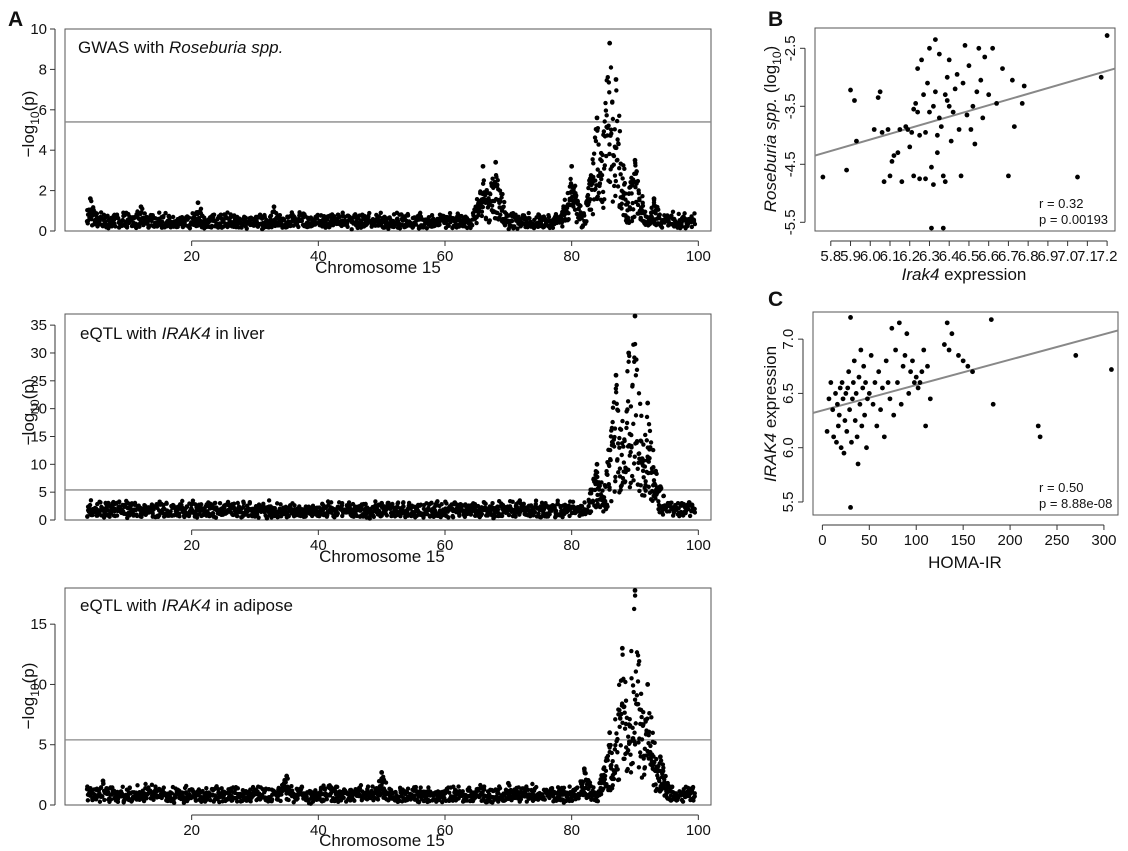 The image size is (1128, 851). Describe the element at coordinates (890, 256) in the screenshot. I see `x-tick-label: 6.1` at that location.